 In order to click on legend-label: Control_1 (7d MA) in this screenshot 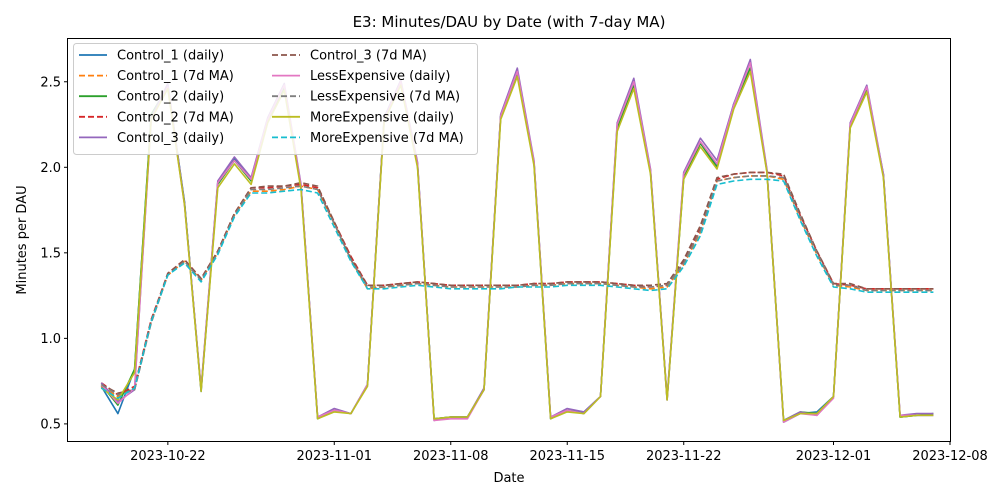, I will do `click(175, 76)`.